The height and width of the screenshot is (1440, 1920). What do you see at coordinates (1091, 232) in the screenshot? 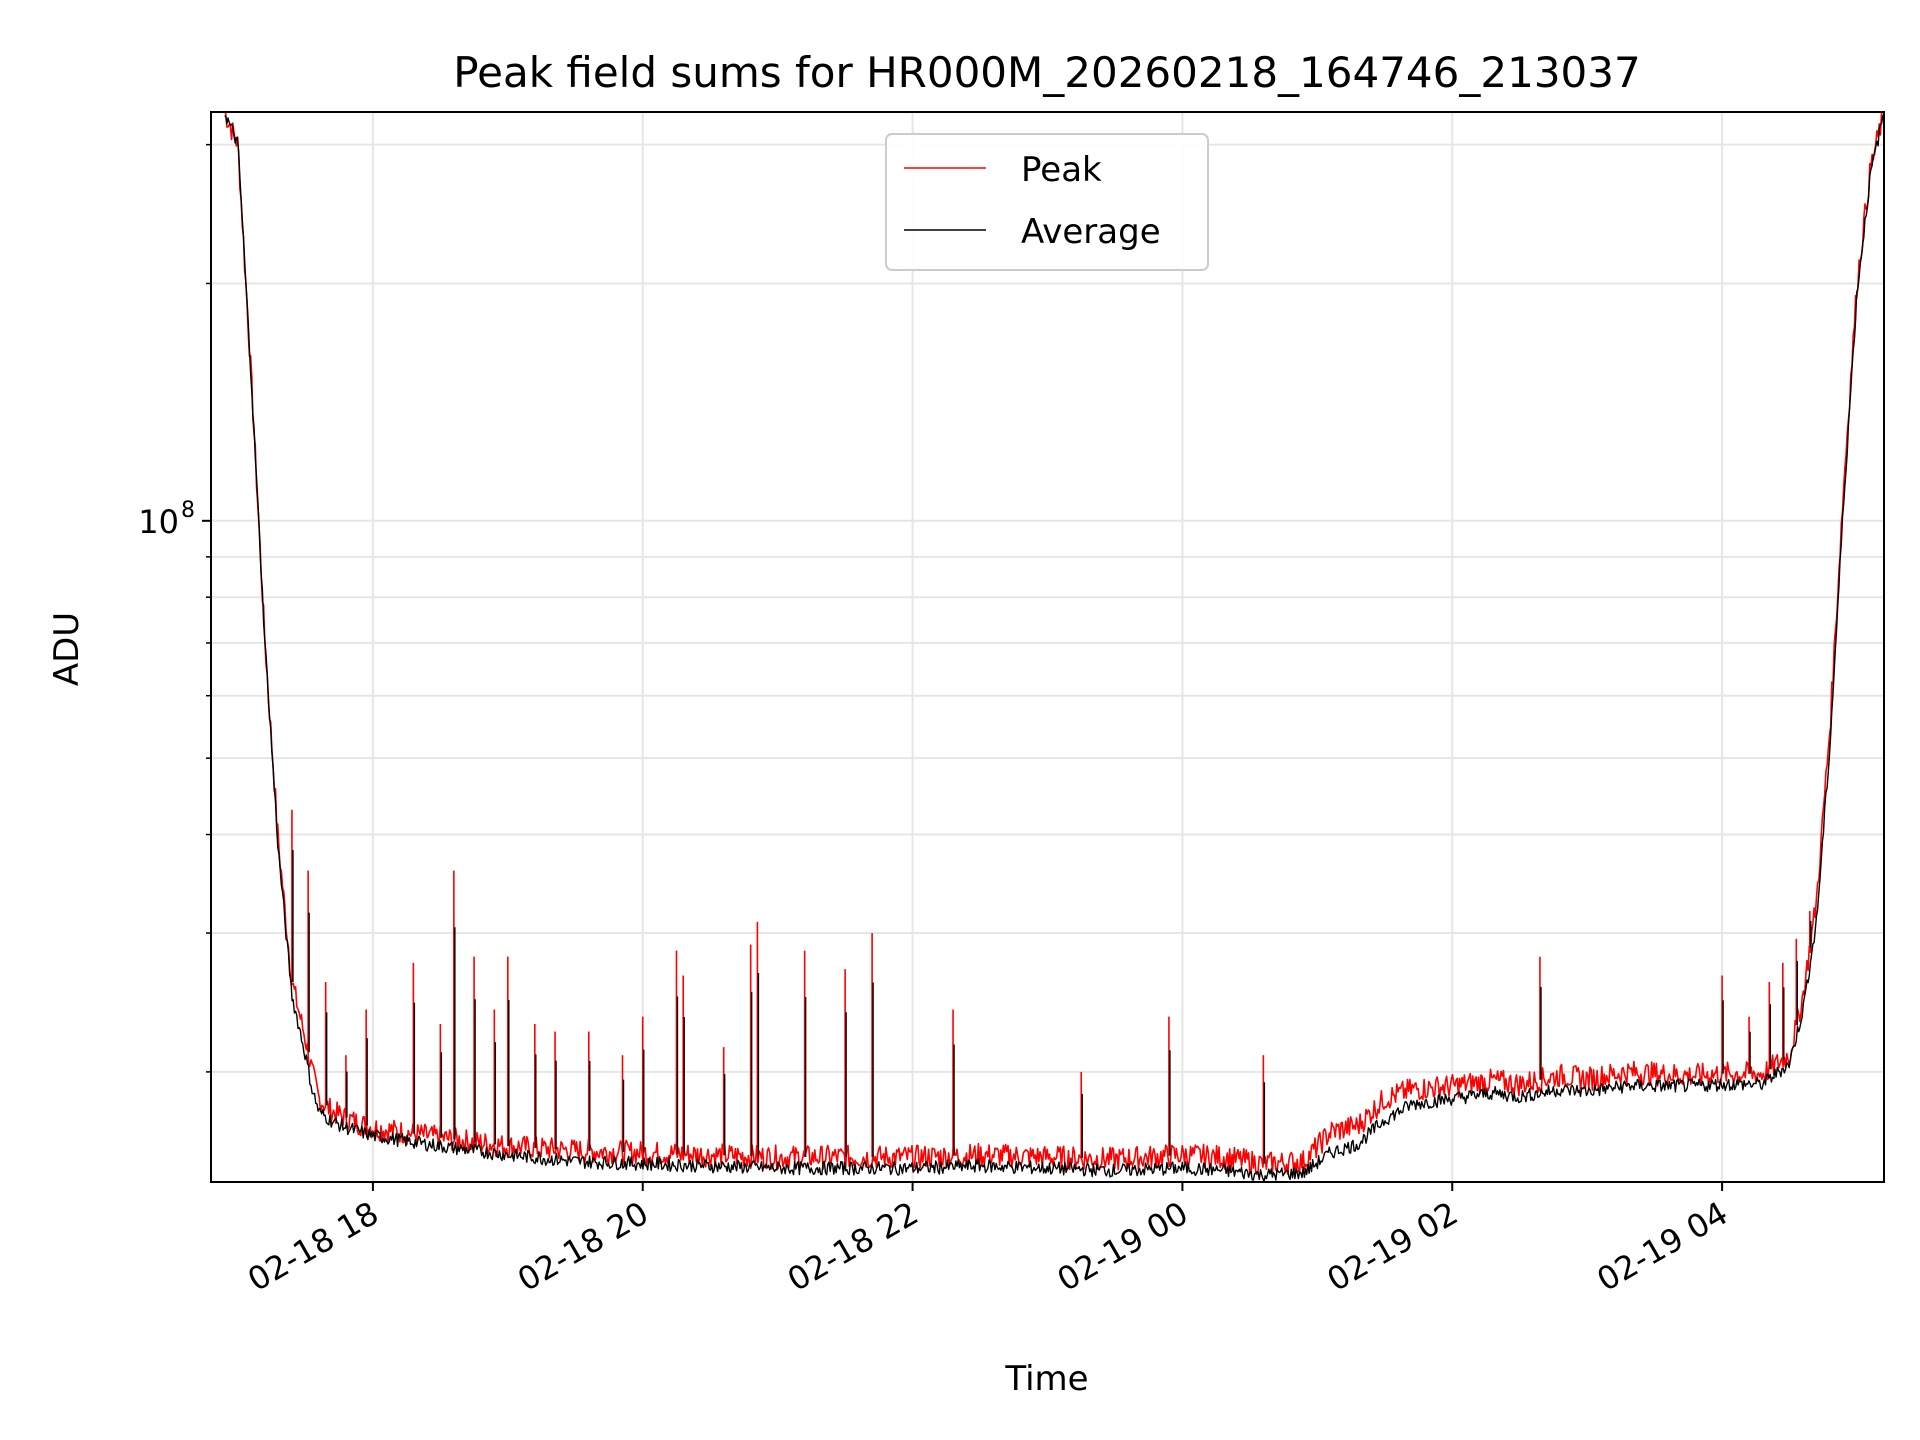
I see `legend-average-label: Average` at bounding box center [1091, 232].